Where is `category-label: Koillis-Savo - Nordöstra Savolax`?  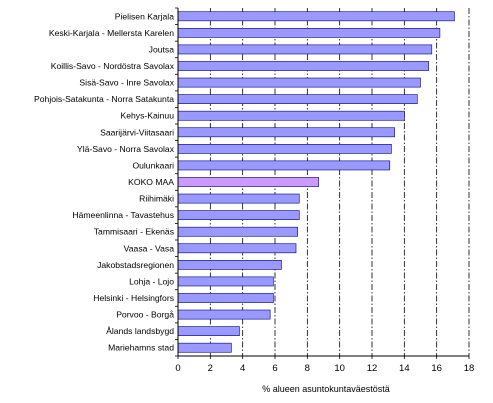 category-label: Koillis-Savo - Nordöstra Savolax is located at coordinates (113, 66).